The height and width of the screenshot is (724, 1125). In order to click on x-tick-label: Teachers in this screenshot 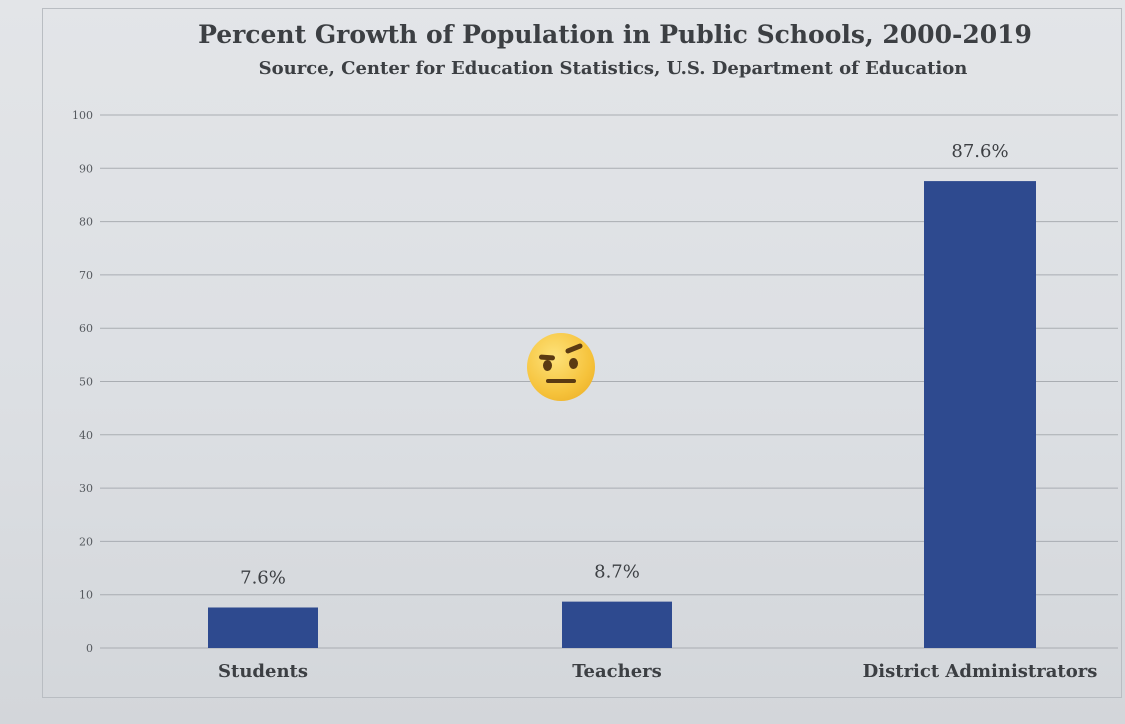, I will do `click(617, 671)`.